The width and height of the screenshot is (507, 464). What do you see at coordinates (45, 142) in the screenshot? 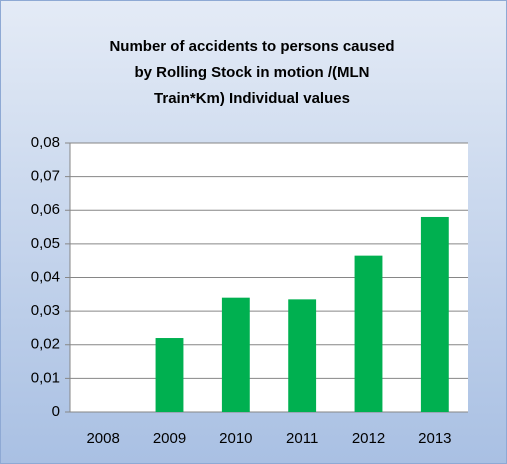
I see `y-tick-label: 0,08` at bounding box center [45, 142].